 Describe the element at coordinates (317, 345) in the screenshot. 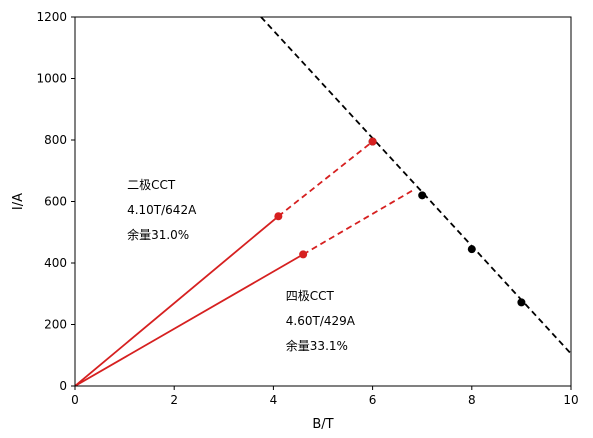

I see `quadrupole-annotation-line-2: 余量33.1%` at that location.